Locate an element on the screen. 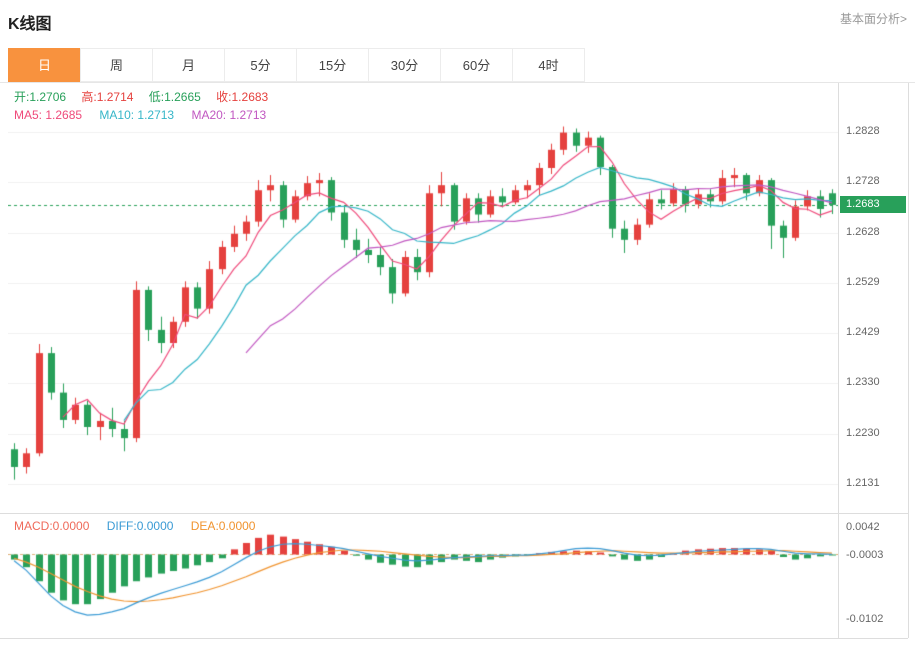 This screenshot has width=915, height=654. tab-15min: 15分 is located at coordinates (332, 65).